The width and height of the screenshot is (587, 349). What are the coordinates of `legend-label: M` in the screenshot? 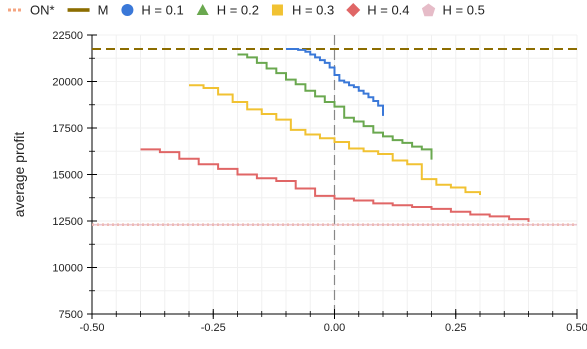 It's located at (103, 10).